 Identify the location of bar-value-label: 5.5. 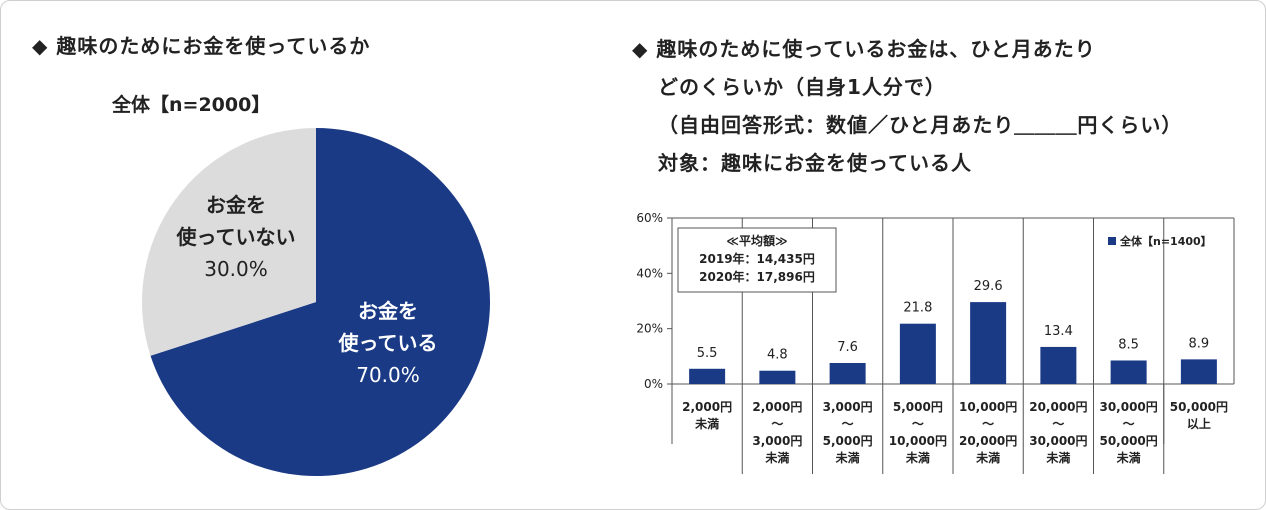
(707, 353).